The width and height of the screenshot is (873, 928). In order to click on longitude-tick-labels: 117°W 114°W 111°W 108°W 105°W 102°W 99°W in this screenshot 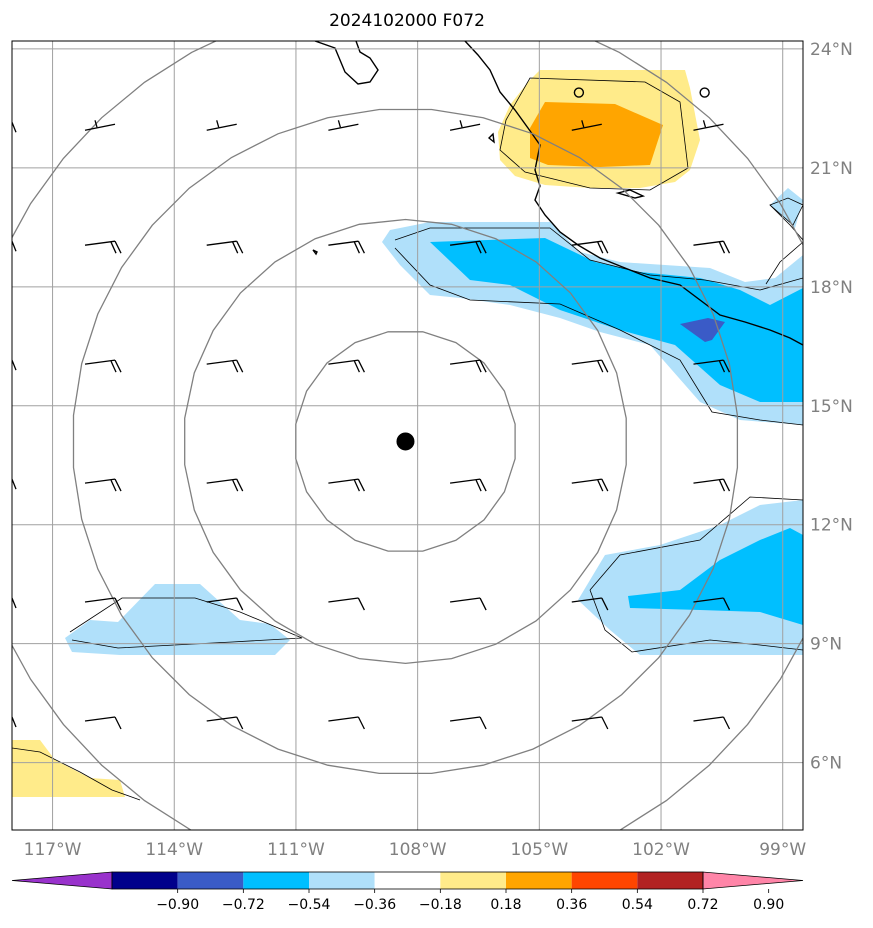, I will do `click(415, 850)`.